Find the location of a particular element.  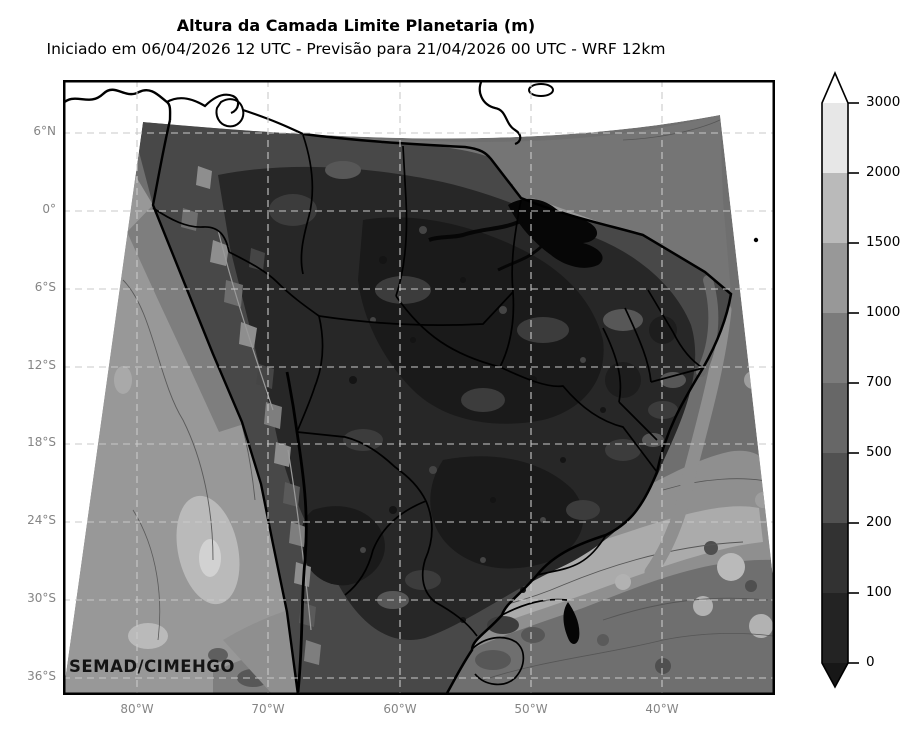

venezuela-coastline is located at coordinates (273, 121).